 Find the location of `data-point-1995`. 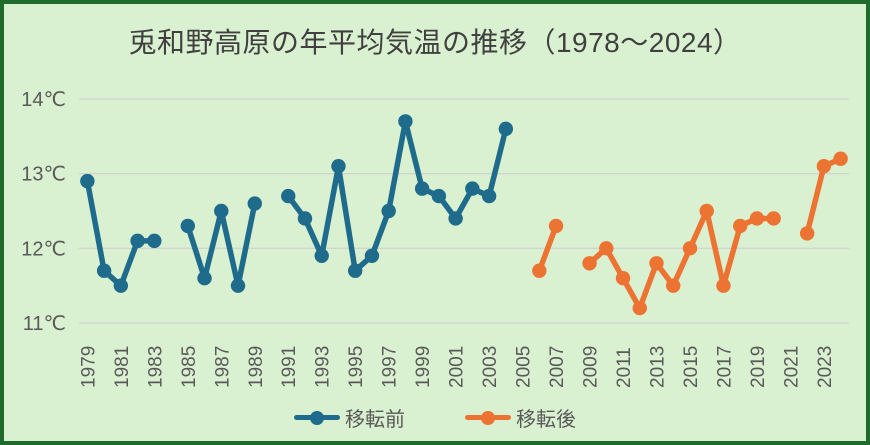

data-point-1995 is located at coordinates (355, 270).